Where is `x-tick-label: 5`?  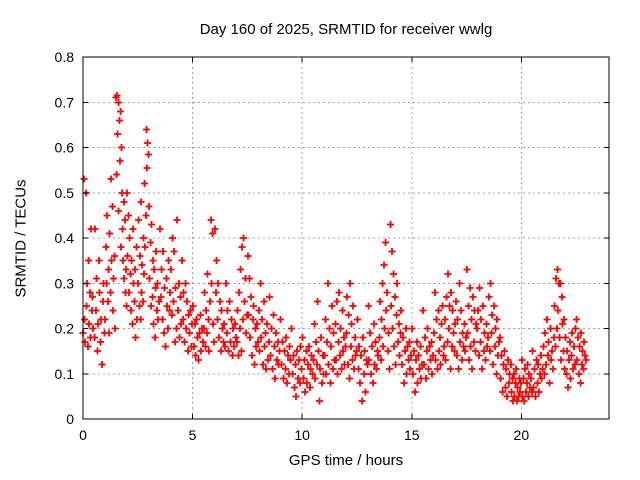
x-tick-label: 5 is located at coordinates (193, 435).